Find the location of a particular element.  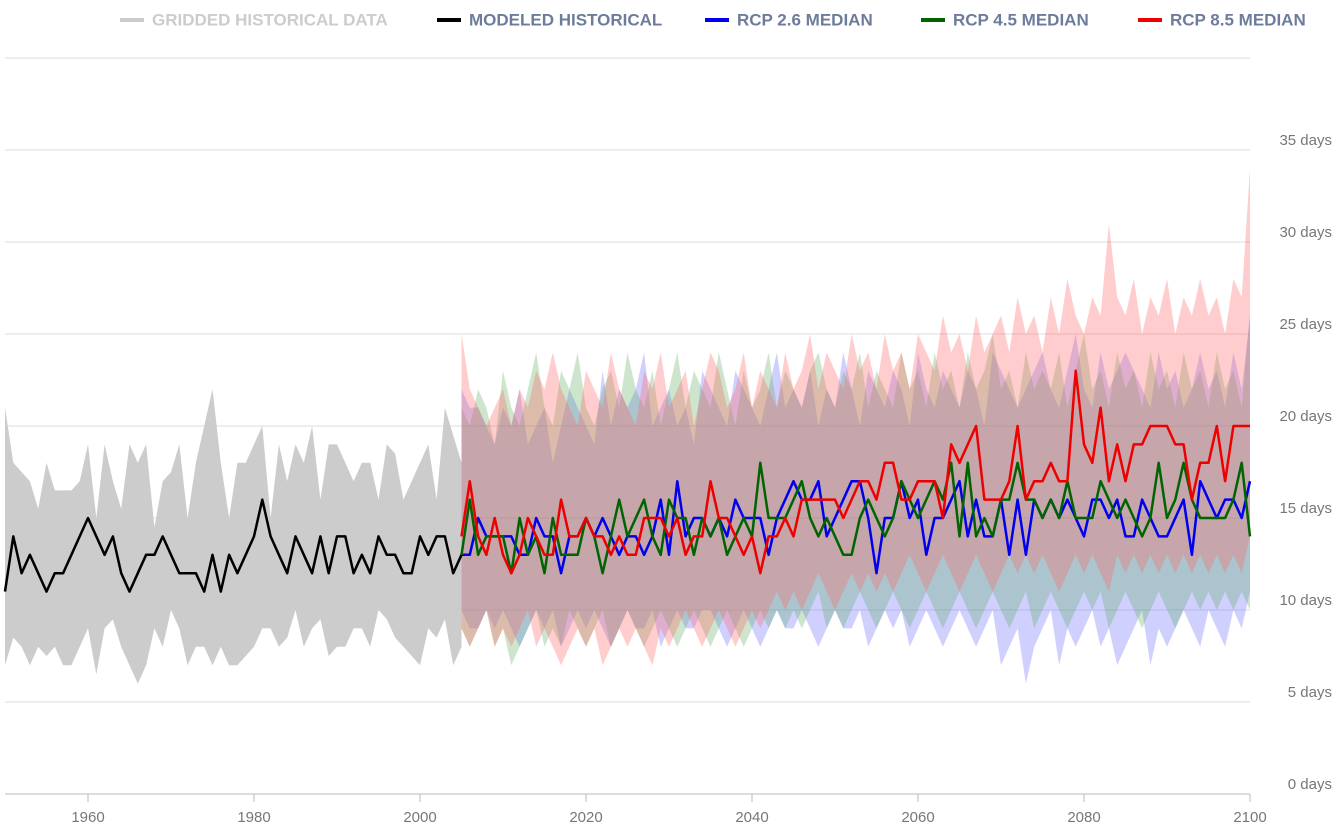

y-tick-label: 15 days is located at coordinates (1305, 508).